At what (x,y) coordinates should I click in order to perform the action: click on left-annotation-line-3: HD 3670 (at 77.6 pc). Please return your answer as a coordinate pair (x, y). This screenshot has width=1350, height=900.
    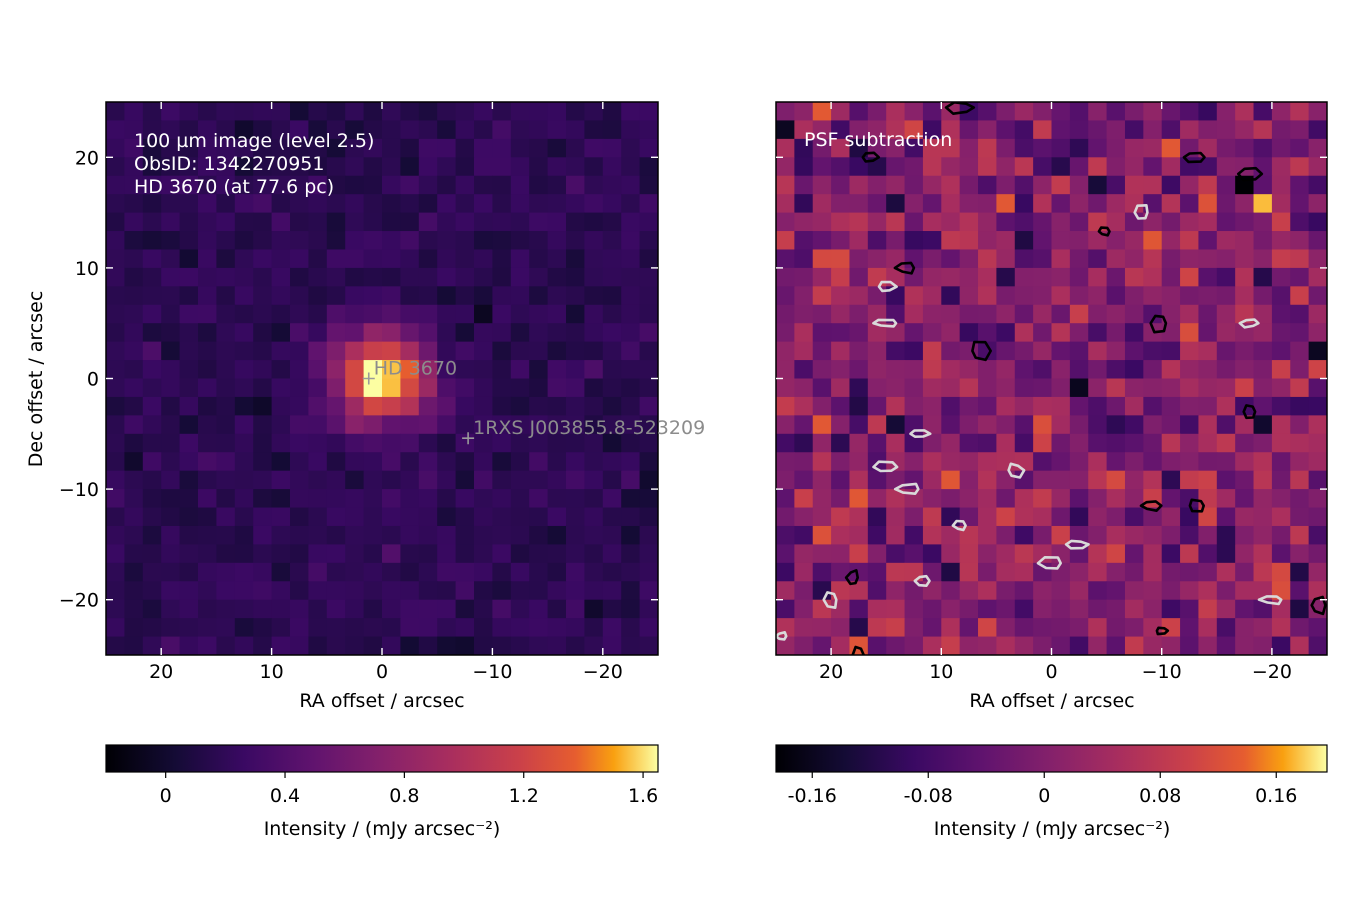
    Looking at the image, I should click on (234, 187).